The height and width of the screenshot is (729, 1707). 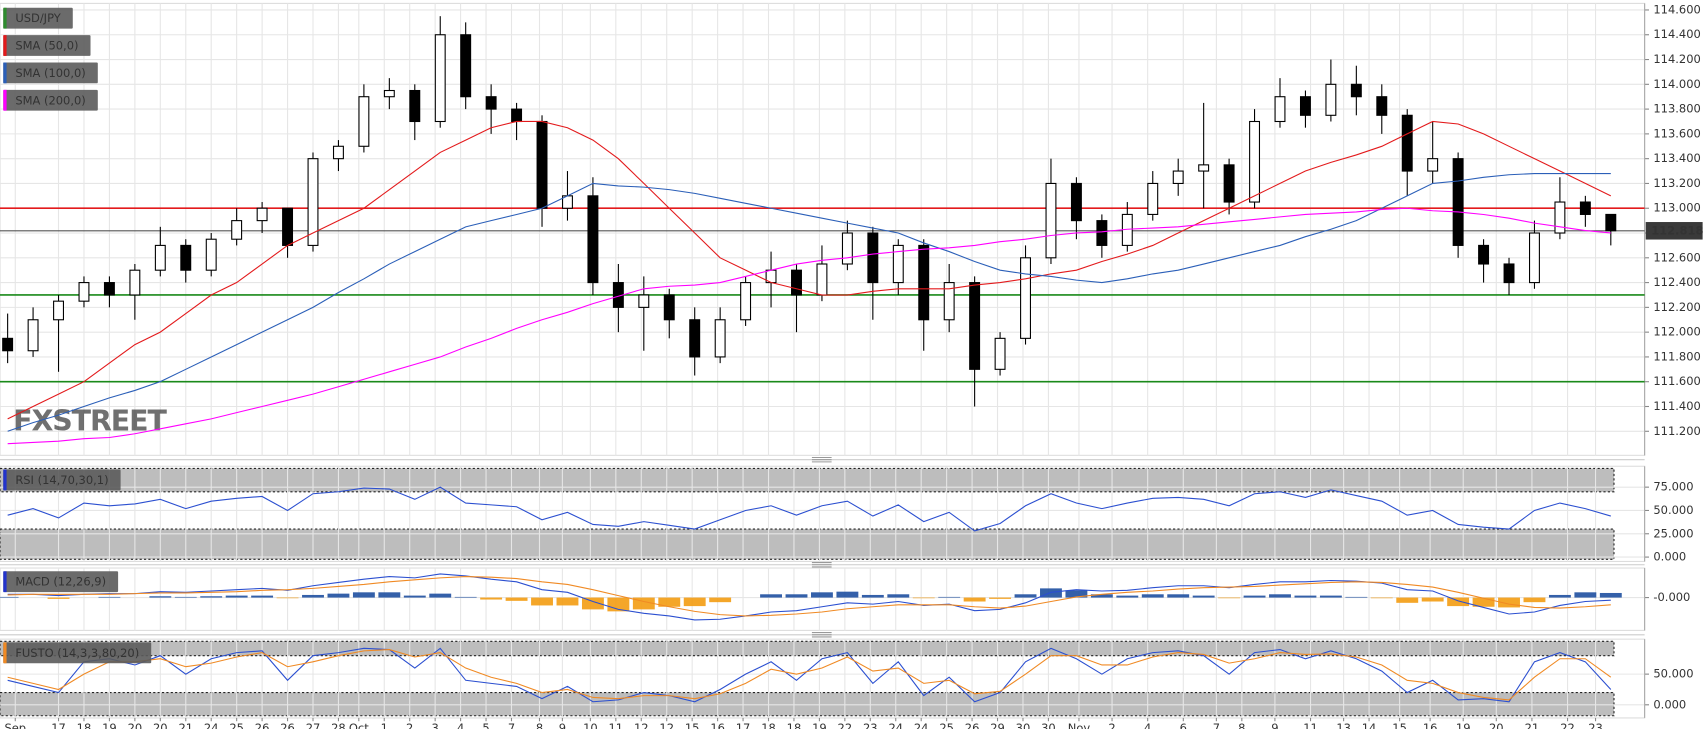 I want to click on y-tick-label: 112.400, so click(x=1676, y=282).